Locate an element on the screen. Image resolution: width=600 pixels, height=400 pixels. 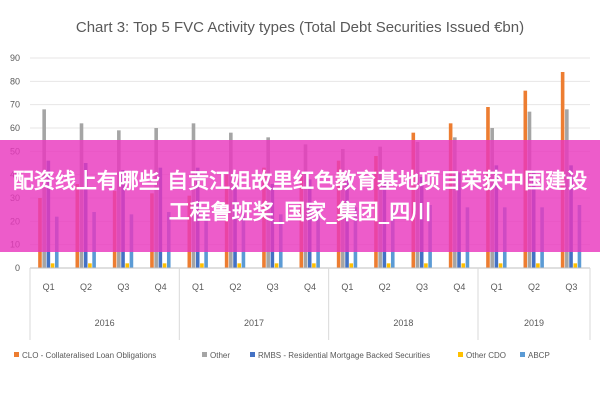
x-group-label: 2018 is located at coordinates (403, 323).